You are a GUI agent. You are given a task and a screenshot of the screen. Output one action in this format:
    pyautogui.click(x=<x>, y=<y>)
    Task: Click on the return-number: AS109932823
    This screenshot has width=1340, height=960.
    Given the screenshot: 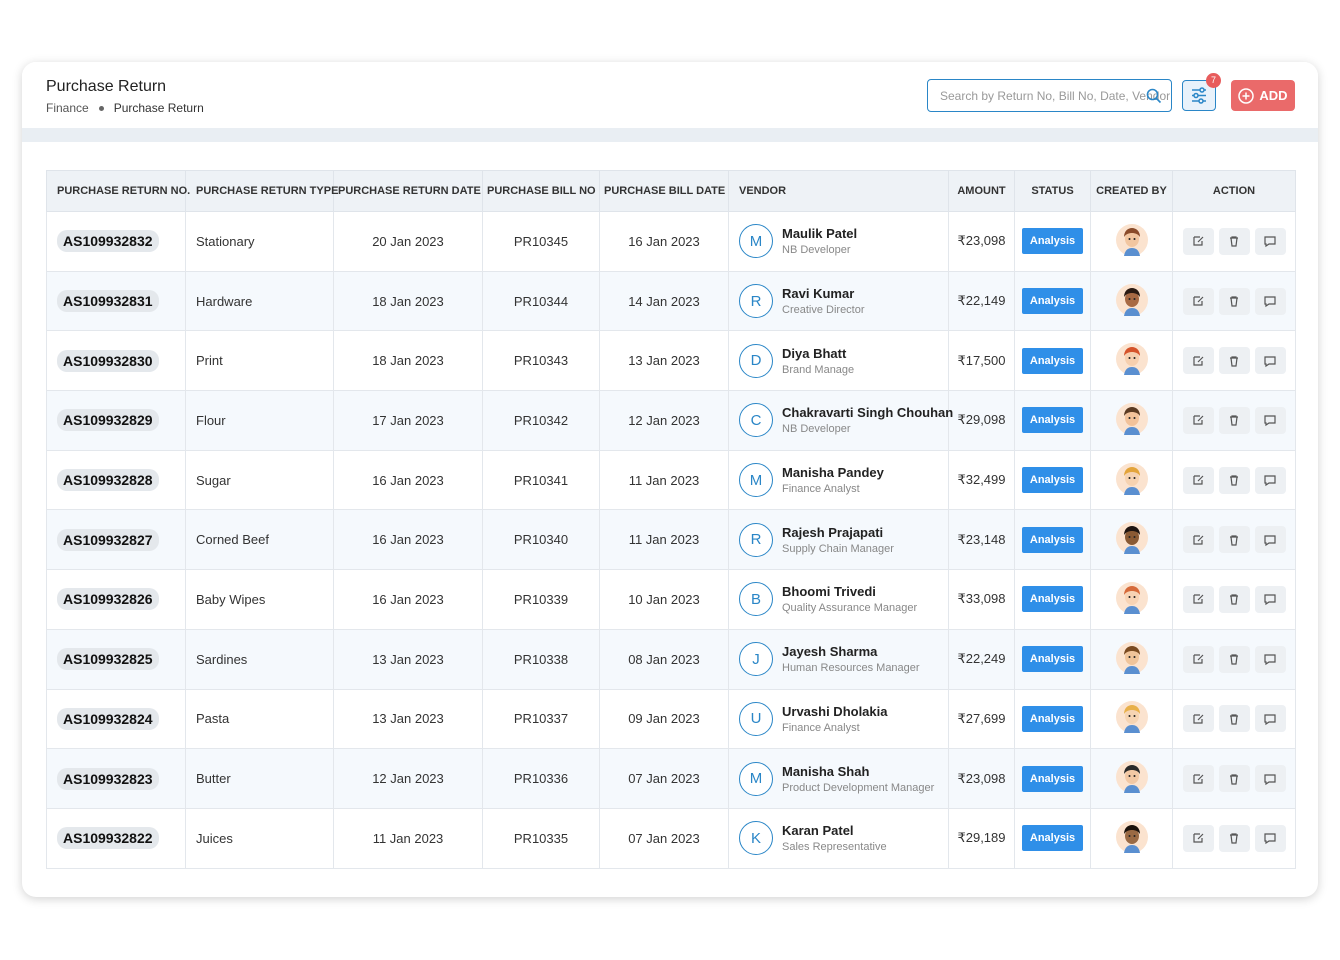 What is the action you would take?
    pyautogui.click(x=108, y=778)
    